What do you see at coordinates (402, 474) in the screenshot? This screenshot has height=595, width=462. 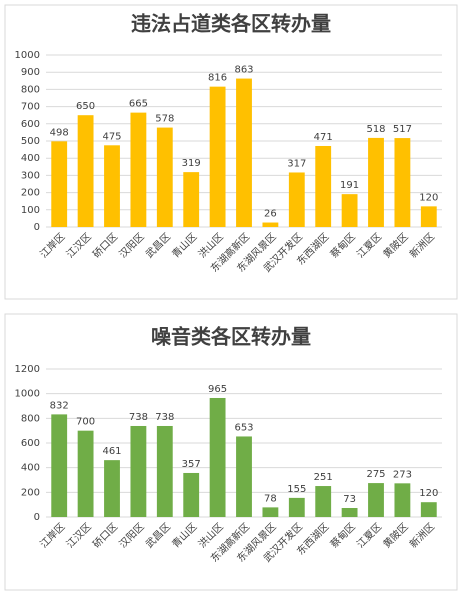 I see `data-label: 273` at bounding box center [402, 474].